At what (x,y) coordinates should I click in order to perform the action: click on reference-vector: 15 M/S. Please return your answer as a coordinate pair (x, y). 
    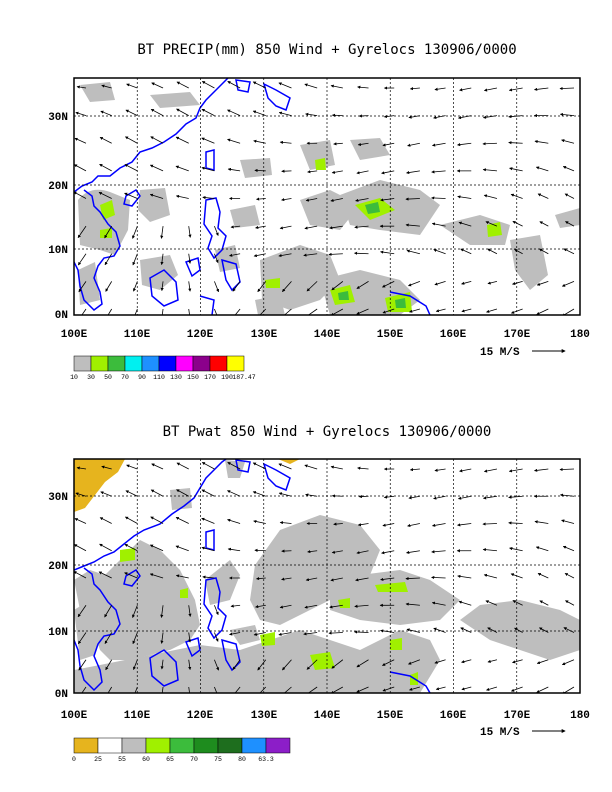
    Looking at the image, I should click on (523, 353).